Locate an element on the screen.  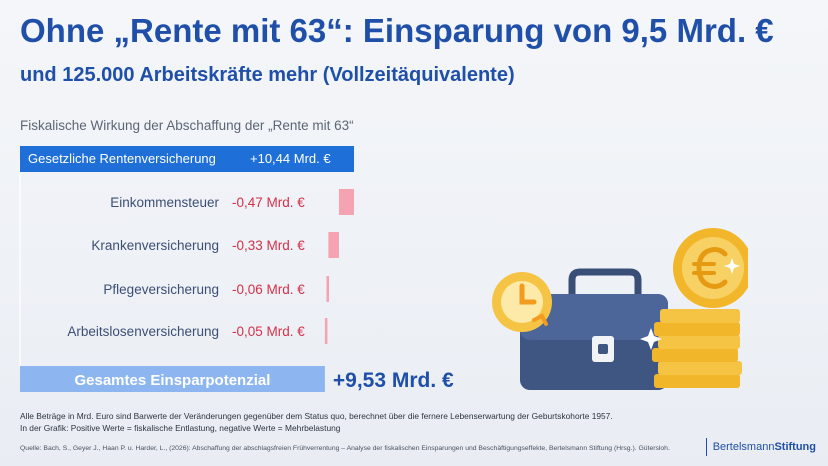
illustration is located at coordinates (620, 309).